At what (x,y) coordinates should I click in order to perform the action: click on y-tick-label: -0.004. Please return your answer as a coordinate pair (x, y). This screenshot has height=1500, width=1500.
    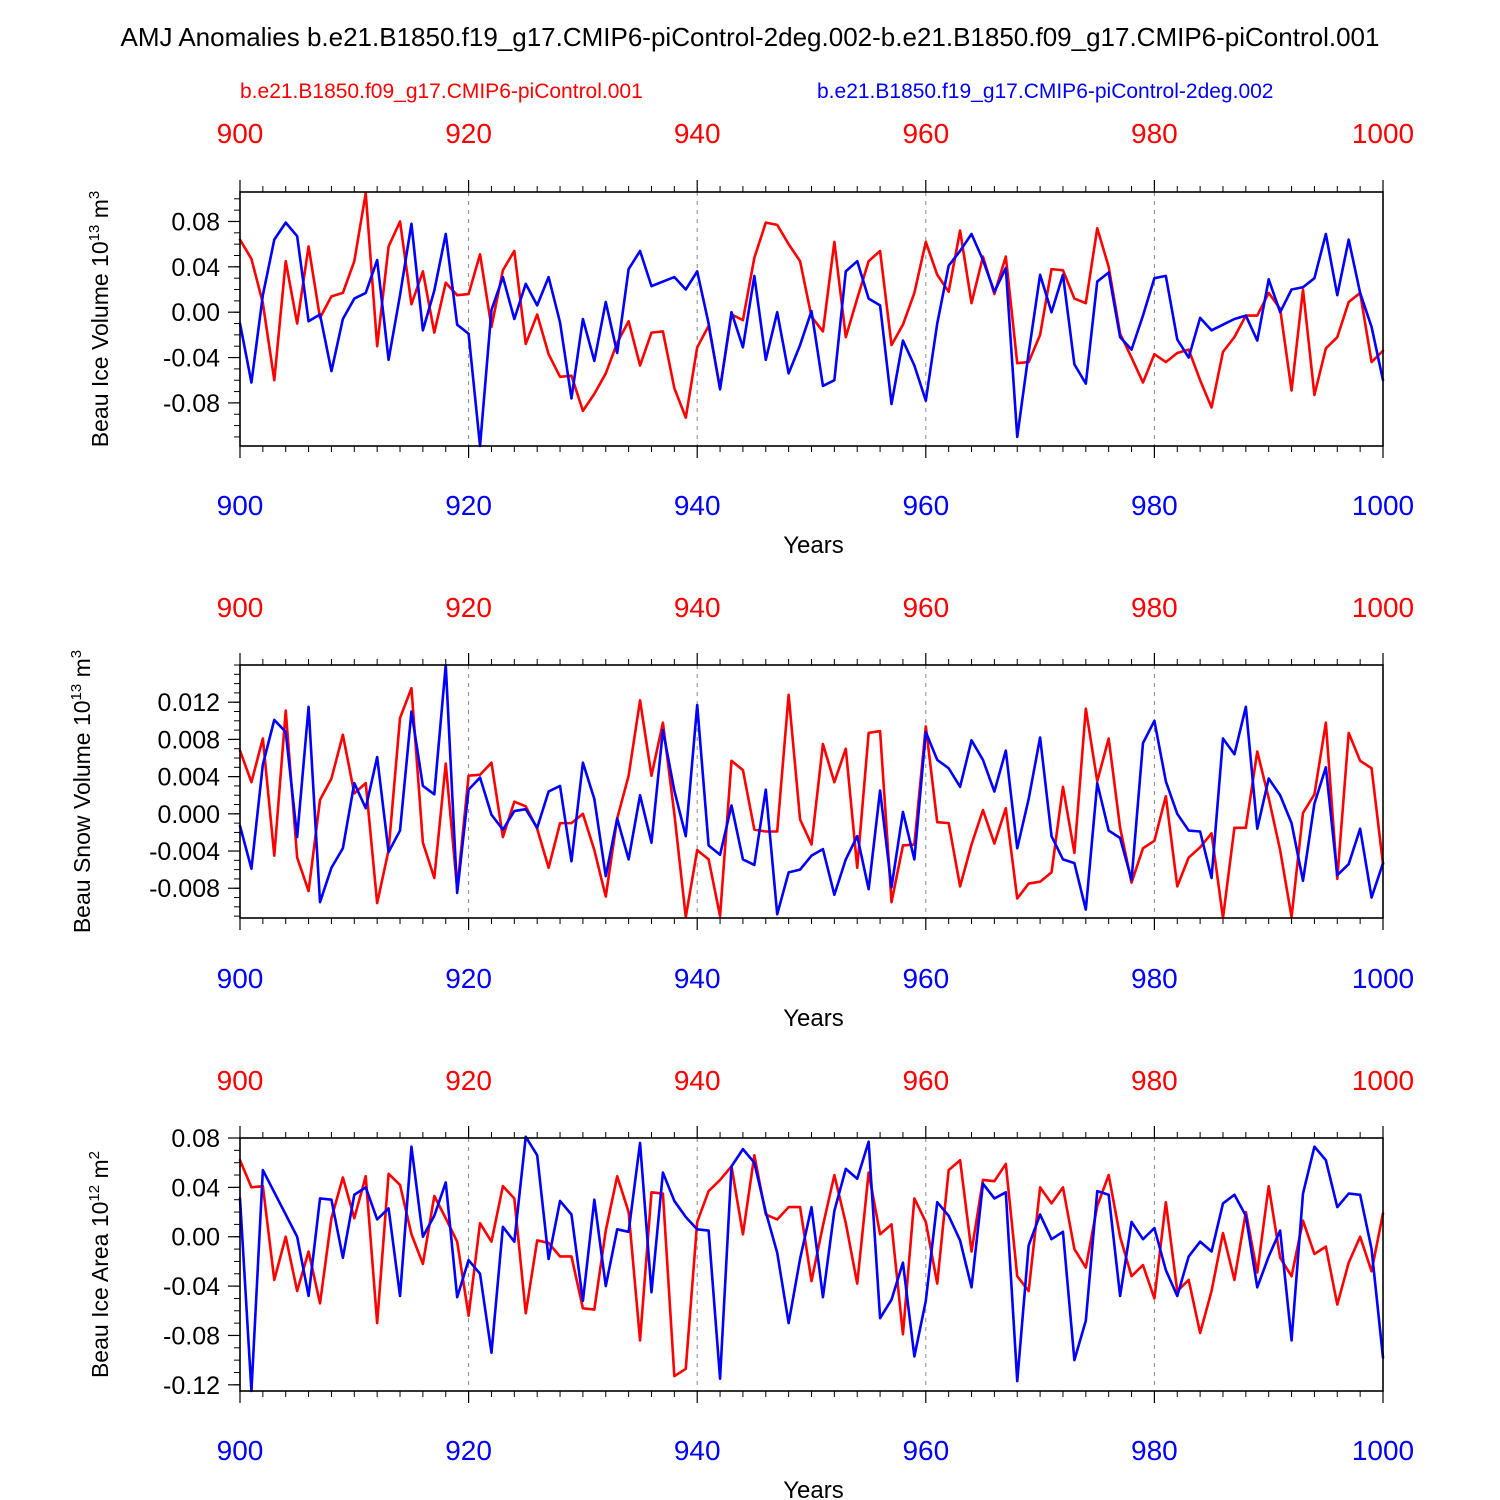
    Looking at the image, I should click on (184, 852).